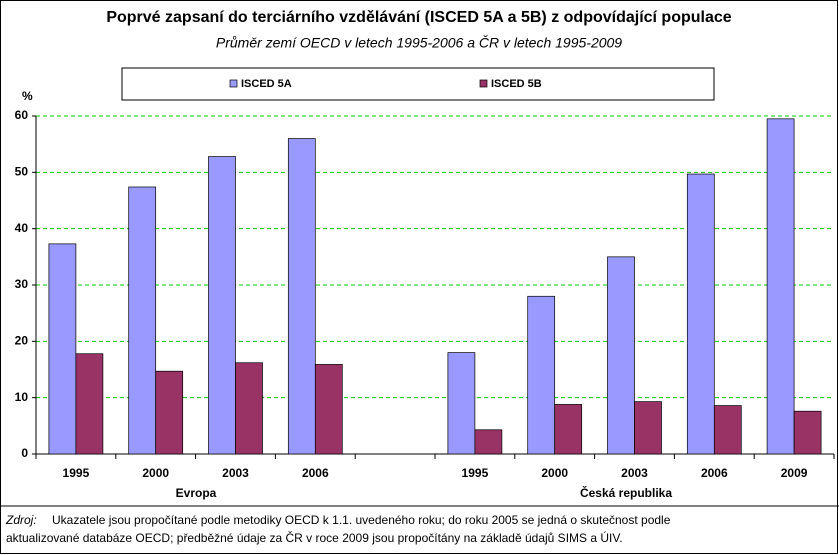  What do you see at coordinates (266, 84) in the screenshot?
I see `legend-label: ISCED 5A` at bounding box center [266, 84].